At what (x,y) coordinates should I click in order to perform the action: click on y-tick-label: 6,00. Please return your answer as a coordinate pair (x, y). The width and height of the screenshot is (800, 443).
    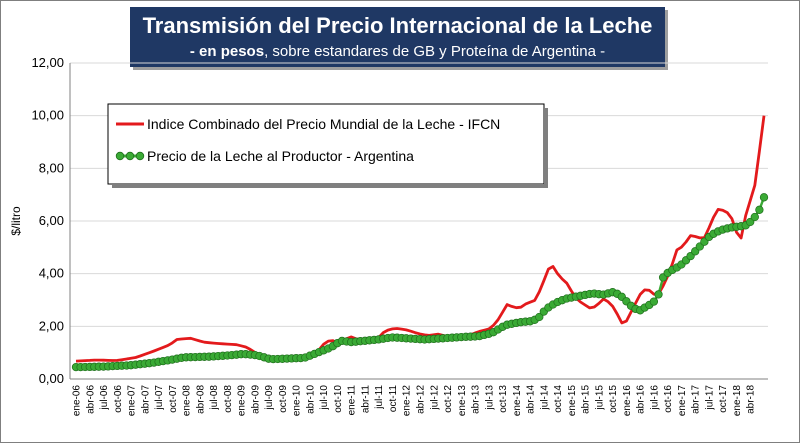
    Looking at the image, I should click on (51, 220).